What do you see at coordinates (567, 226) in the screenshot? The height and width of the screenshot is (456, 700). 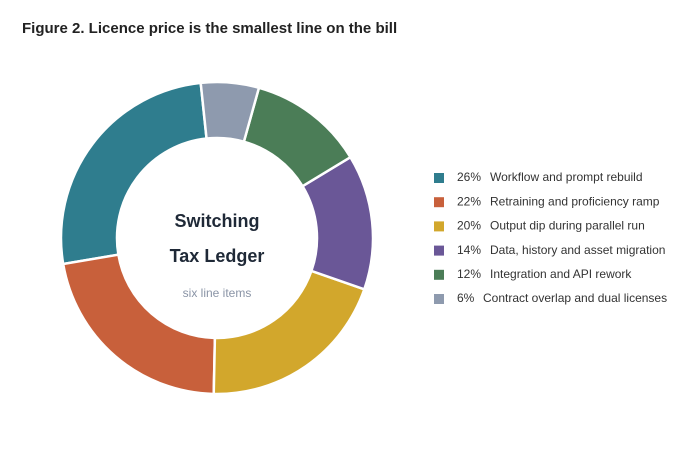 I see `legend-label: Output dip during parallel run` at bounding box center [567, 226].